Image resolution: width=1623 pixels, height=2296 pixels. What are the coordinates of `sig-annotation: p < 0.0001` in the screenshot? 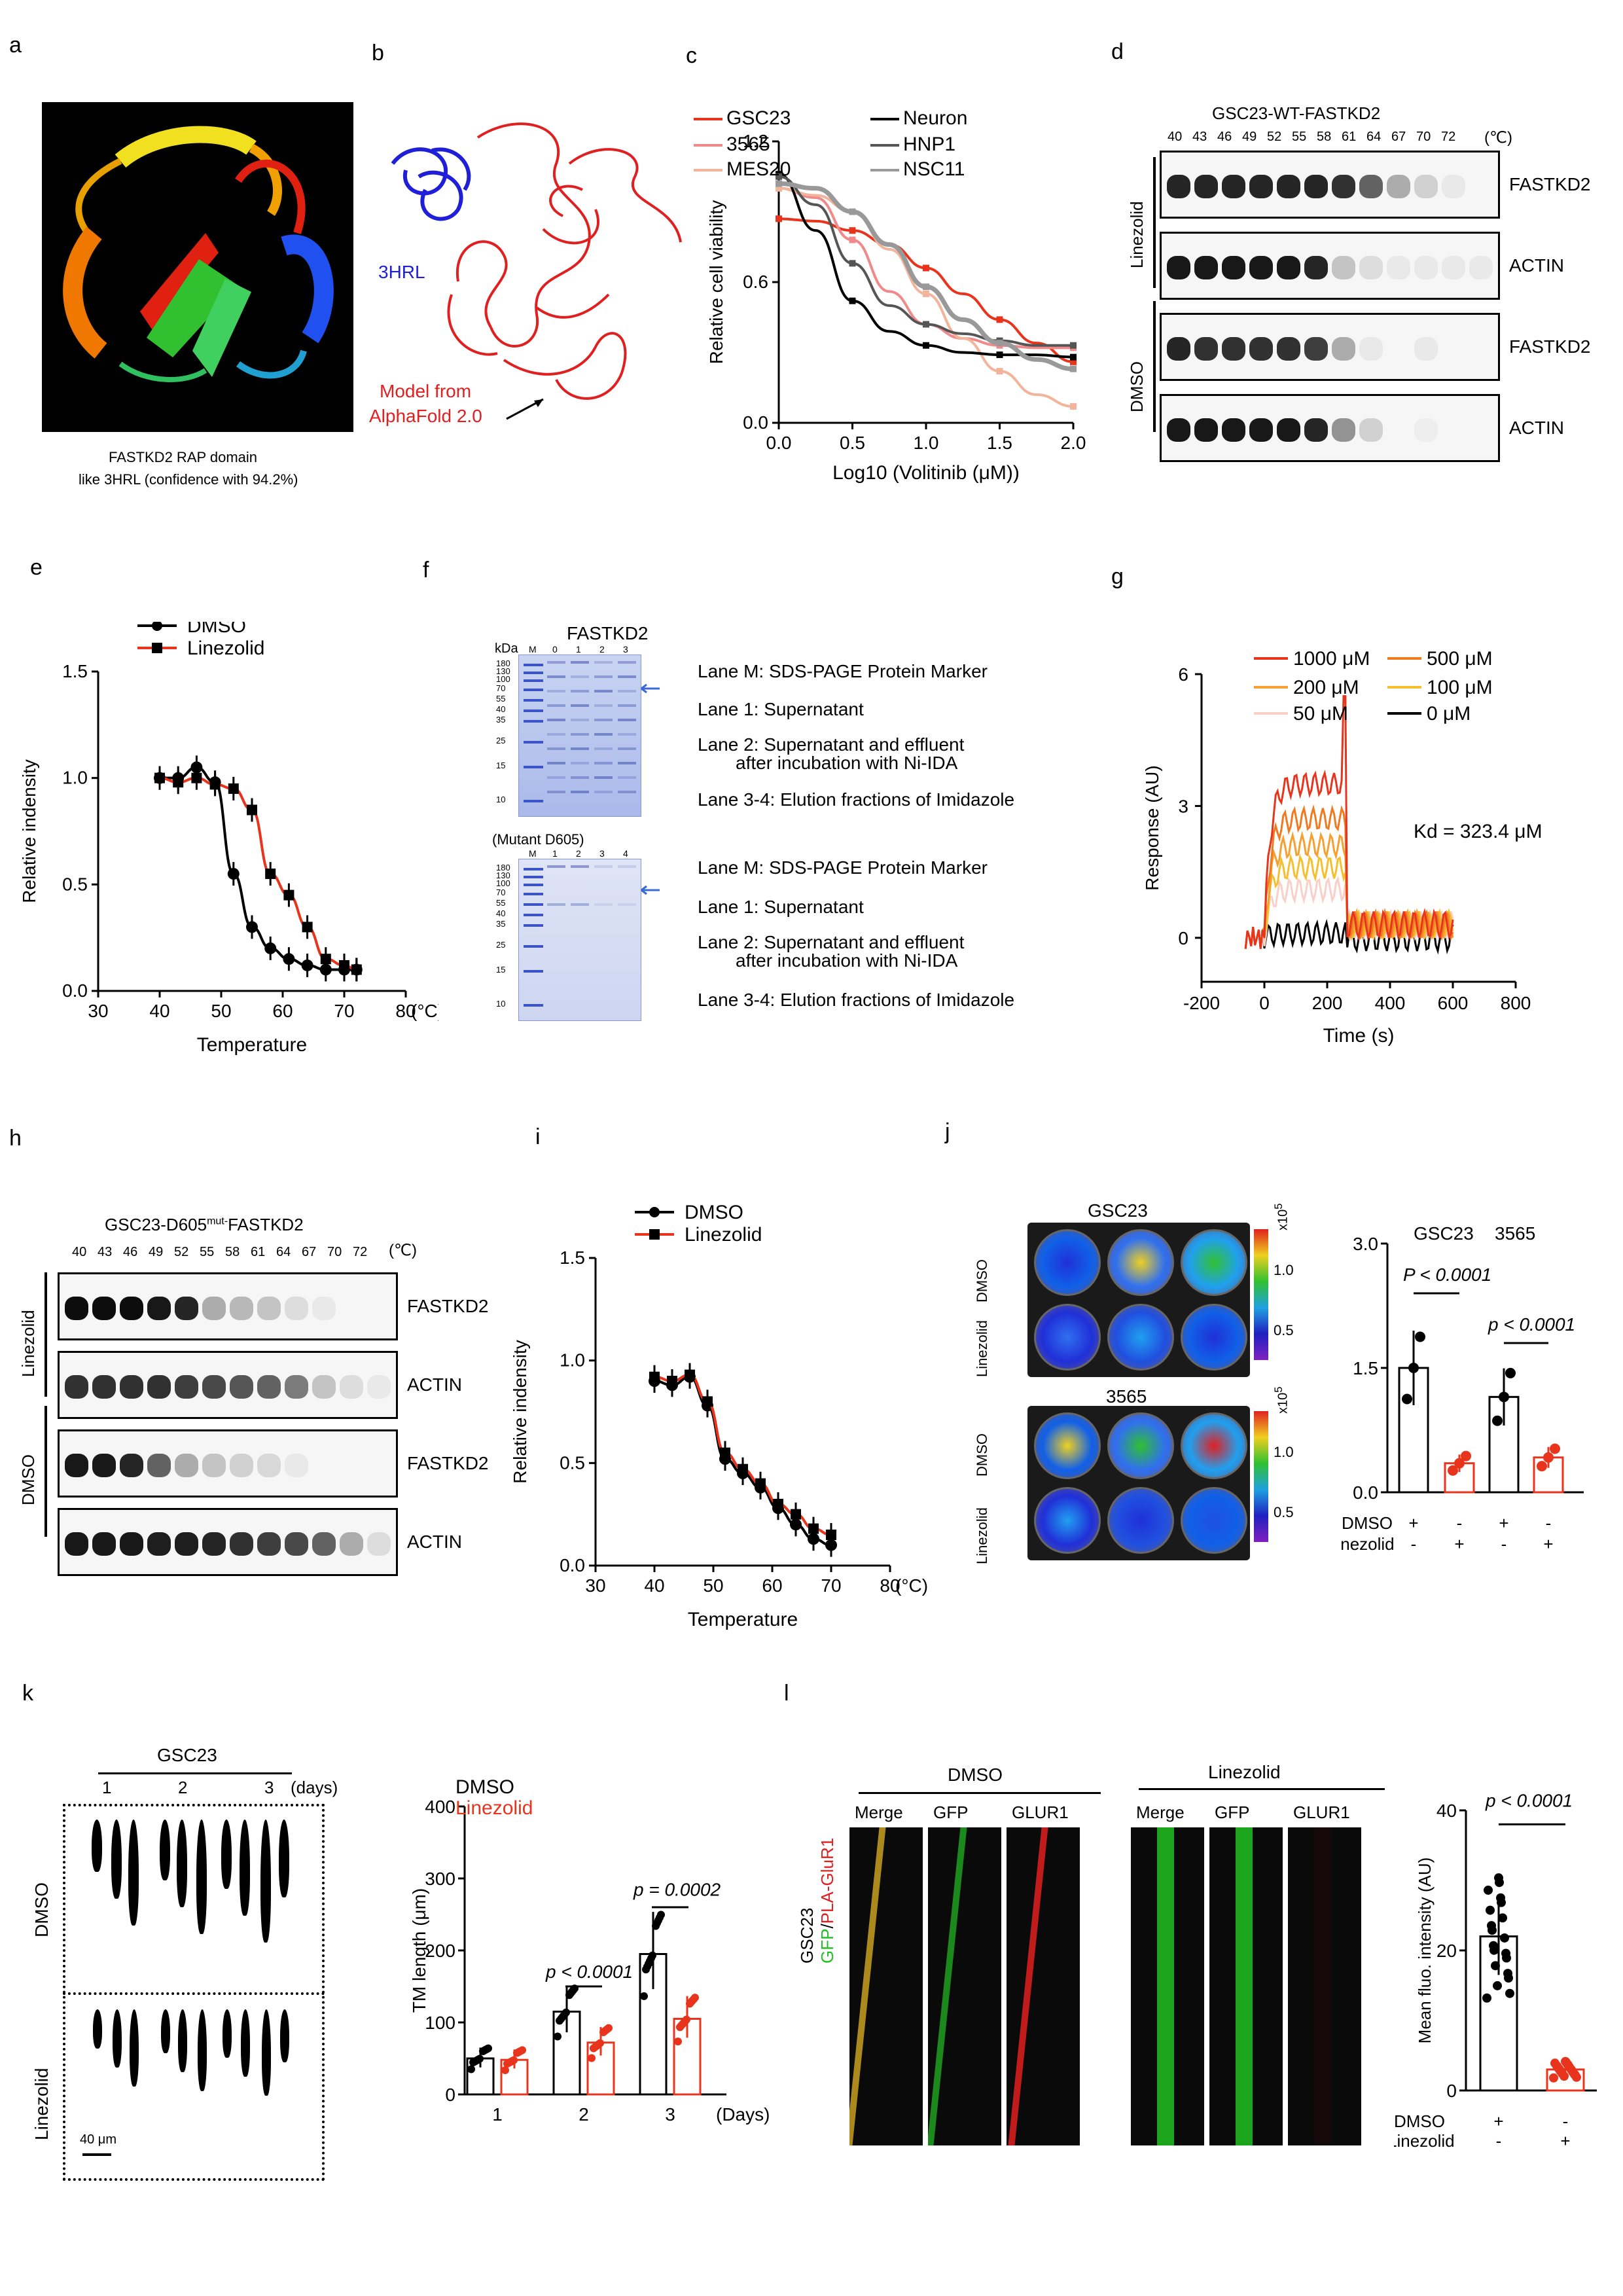 It's located at (1531, 1324).